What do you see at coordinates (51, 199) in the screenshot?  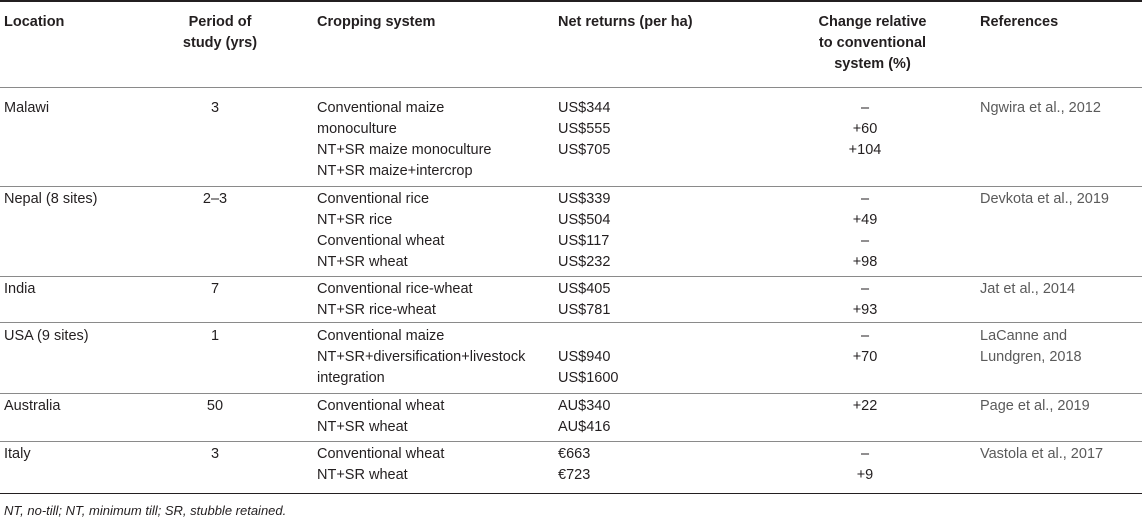 I see `cell-location: Nepal (8 sites)` at bounding box center [51, 199].